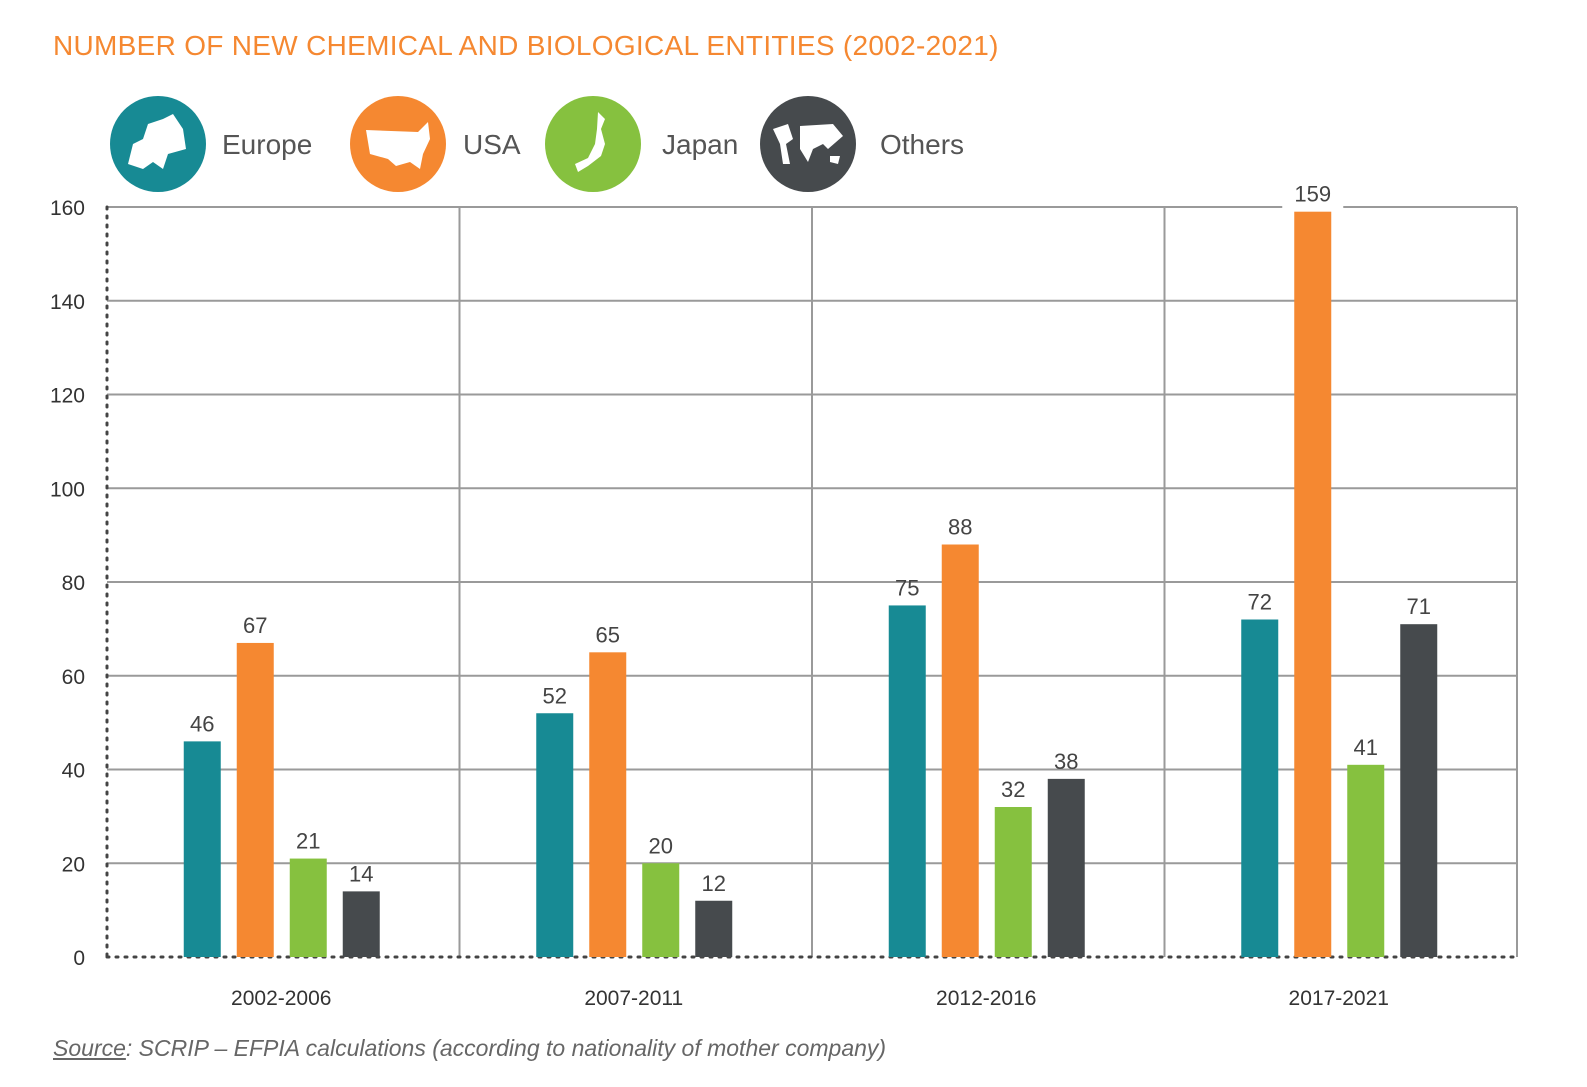 The width and height of the screenshot is (1587, 1087). What do you see at coordinates (267, 144) in the screenshot?
I see `legend-label: Europe` at bounding box center [267, 144].